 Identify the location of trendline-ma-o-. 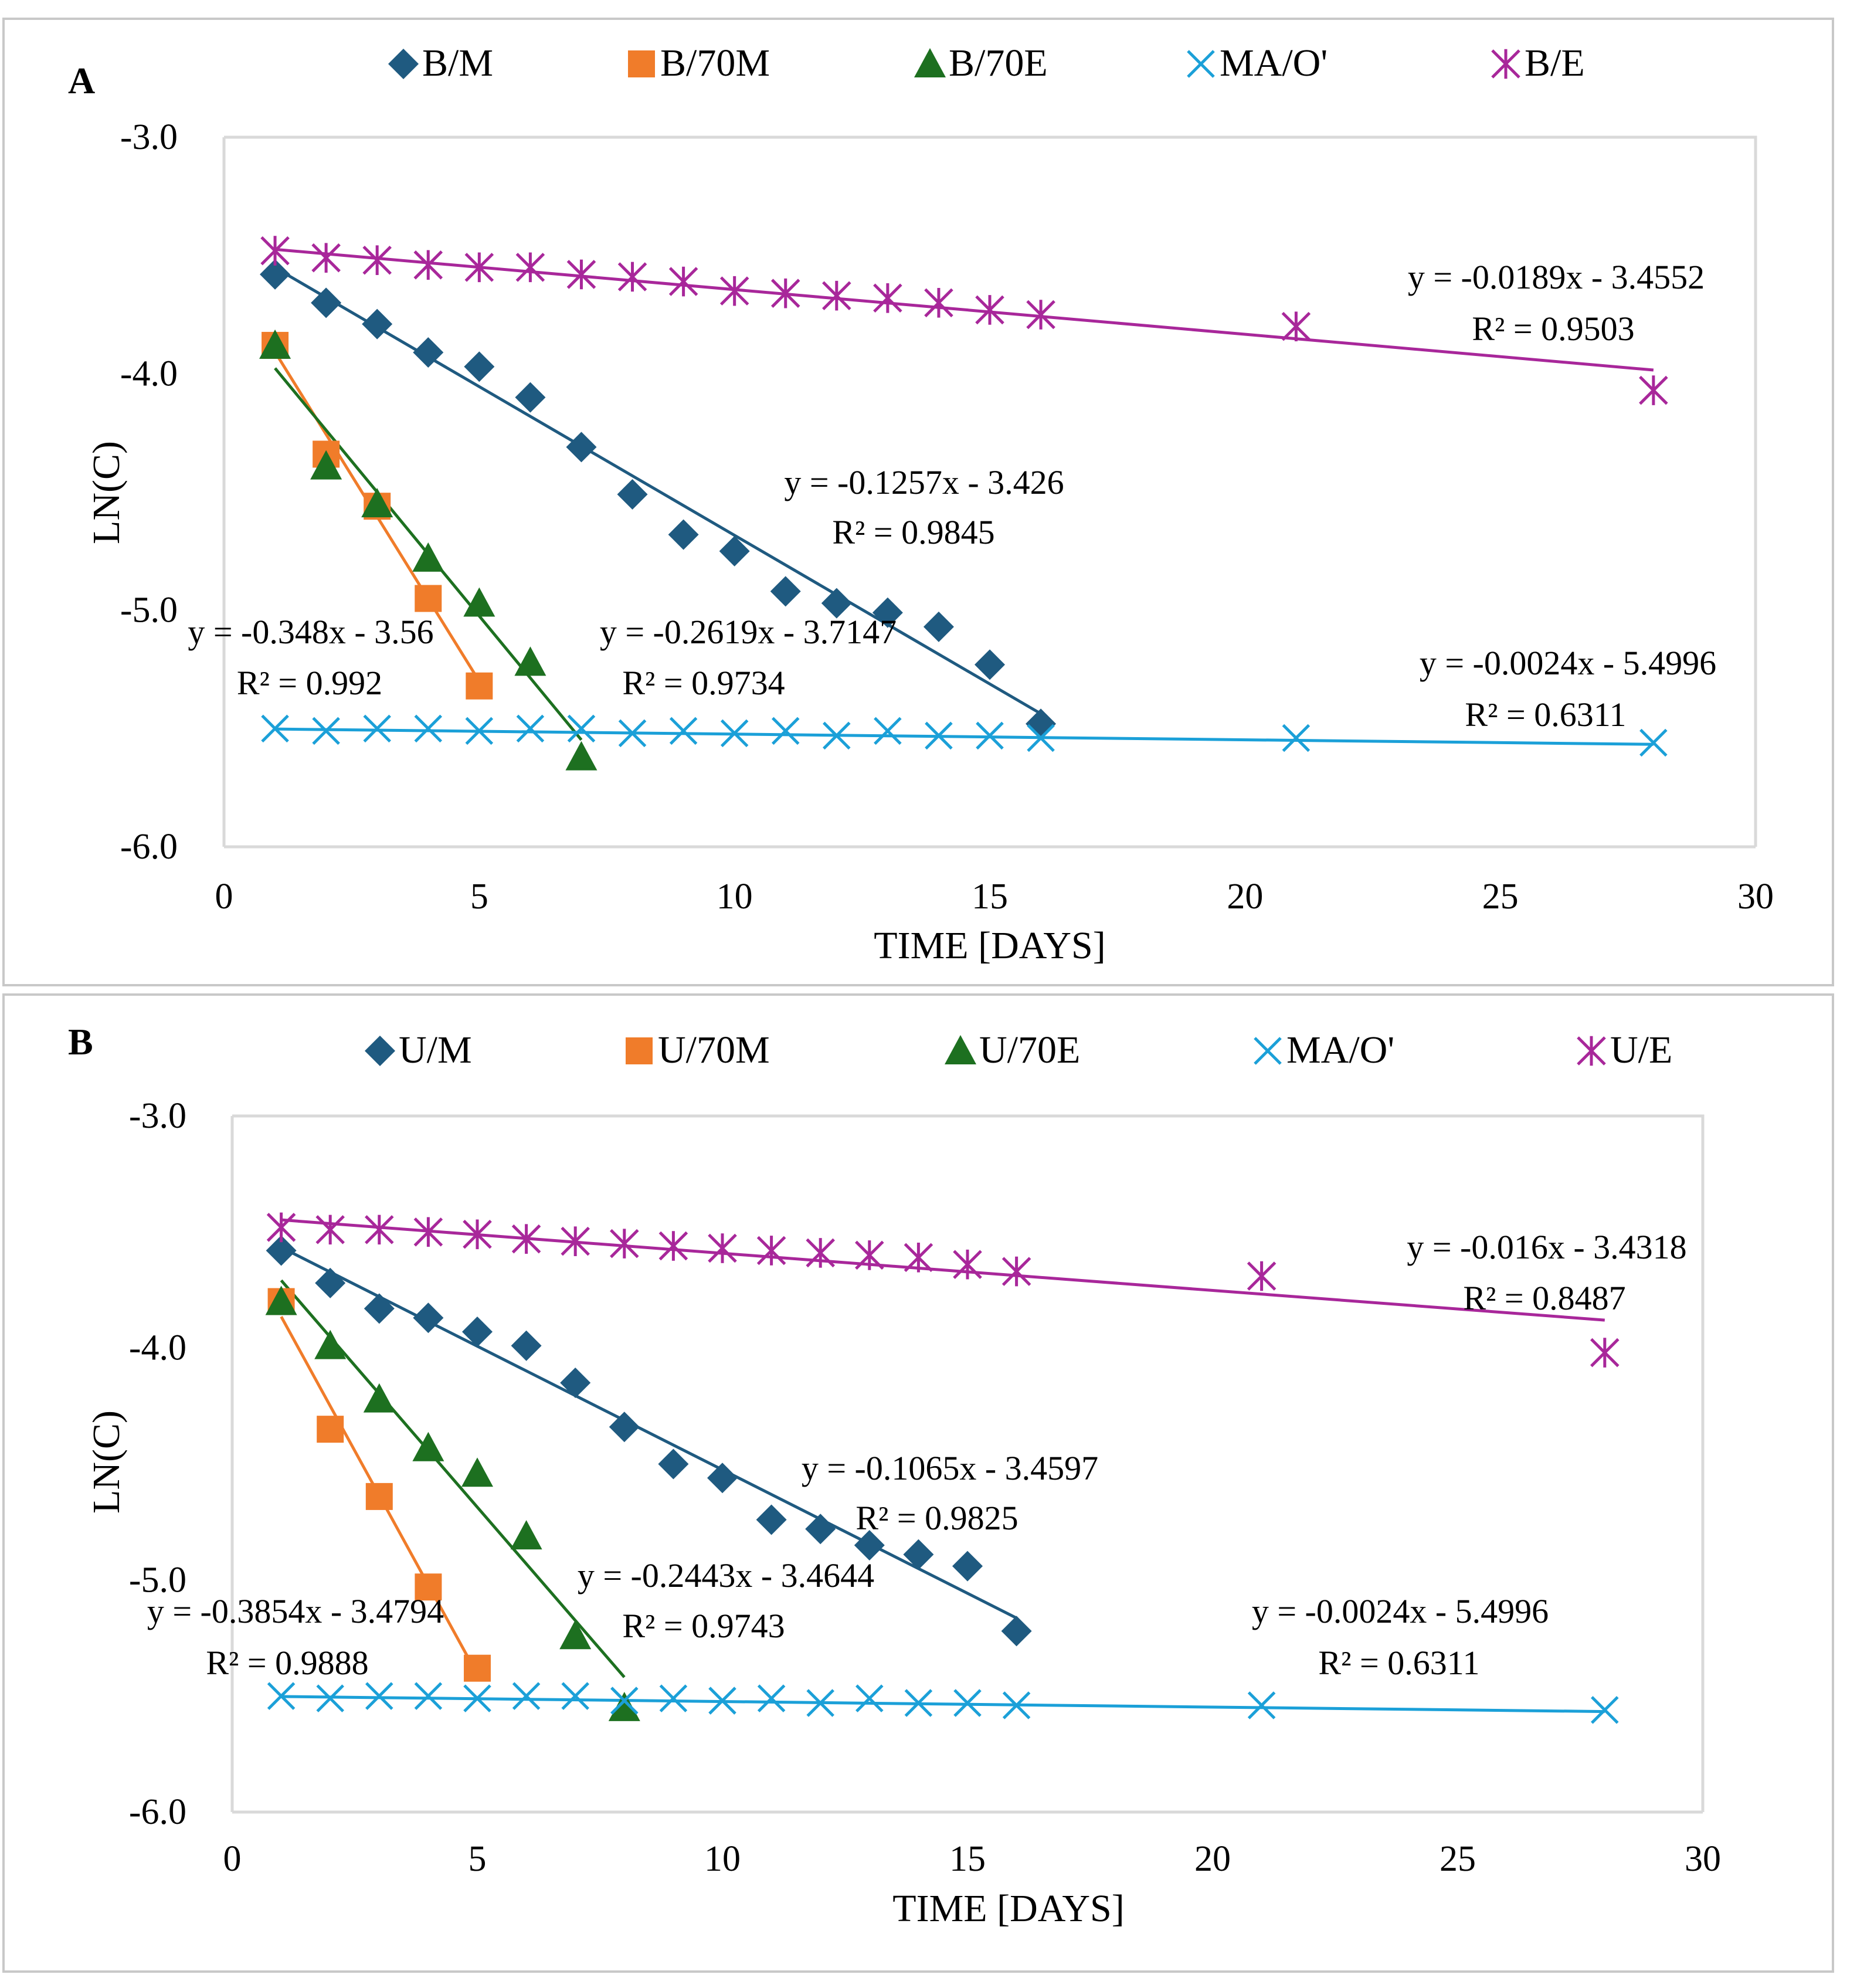
(943, 1704).